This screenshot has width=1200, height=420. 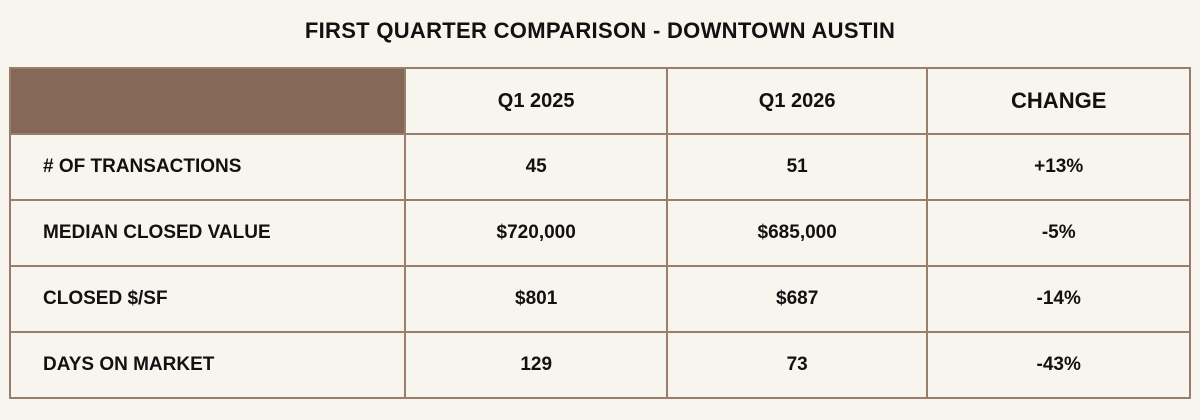 What do you see at coordinates (797, 299) in the screenshot?
I see `cell-q1-2026: $687` at bounding box center [797, 299].